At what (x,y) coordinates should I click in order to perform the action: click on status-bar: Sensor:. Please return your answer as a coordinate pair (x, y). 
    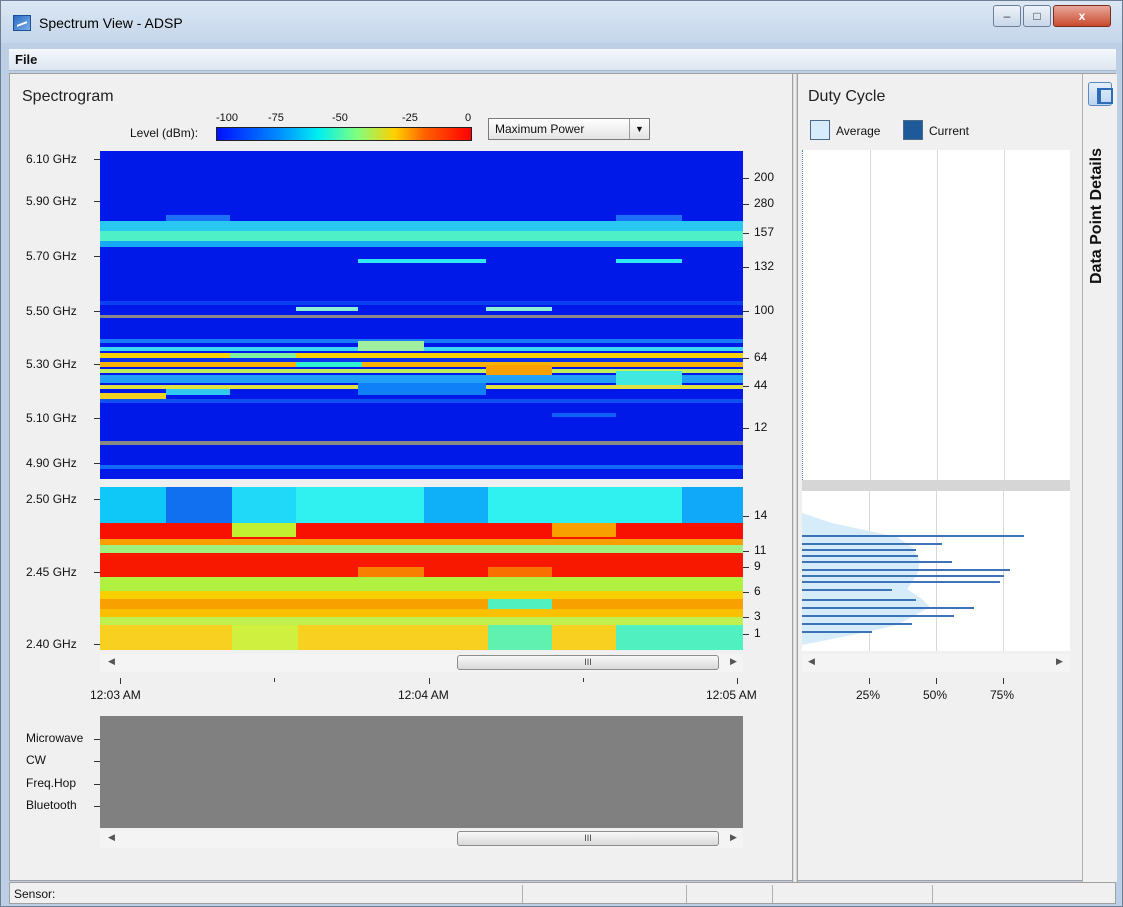
    Looking at the image, I should click on (562, 893).